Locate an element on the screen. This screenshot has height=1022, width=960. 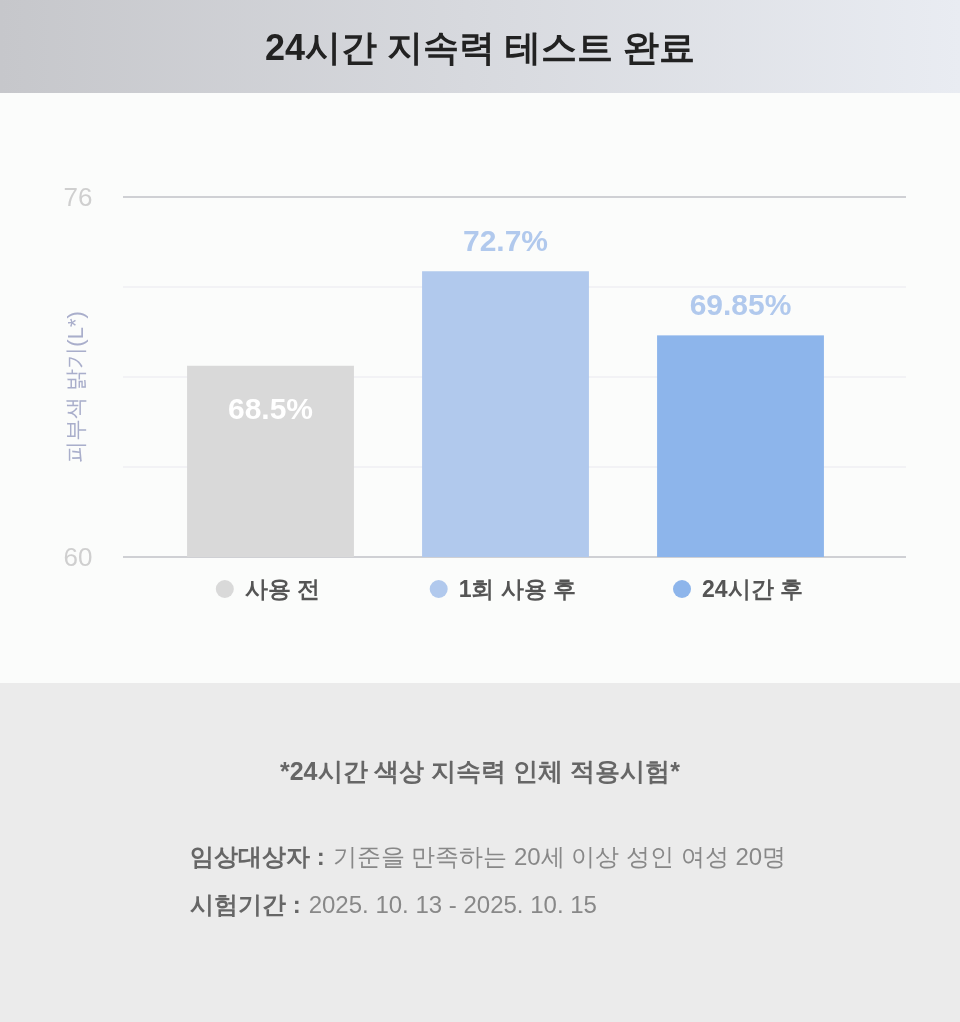
x-tick-label: 사용 전 is located at coordinates (282, 589).